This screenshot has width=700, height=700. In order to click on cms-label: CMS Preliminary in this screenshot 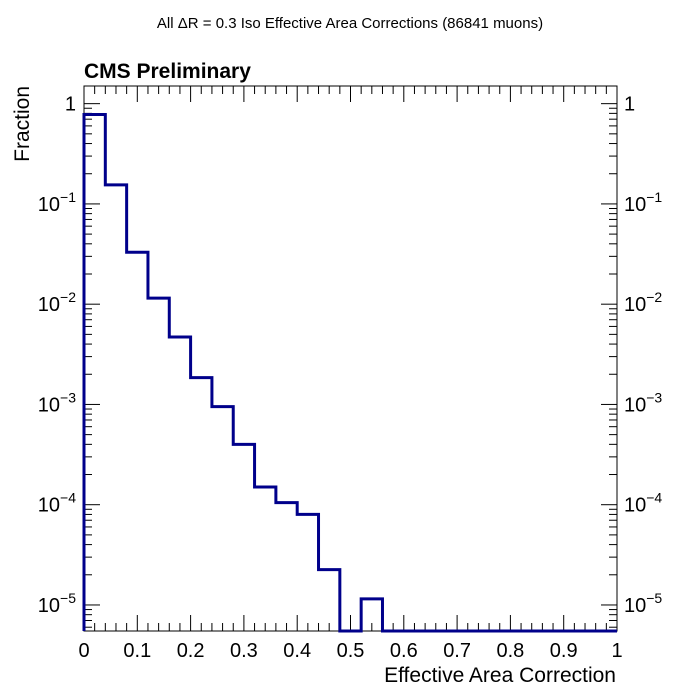, I will do `click(167, 71)`.